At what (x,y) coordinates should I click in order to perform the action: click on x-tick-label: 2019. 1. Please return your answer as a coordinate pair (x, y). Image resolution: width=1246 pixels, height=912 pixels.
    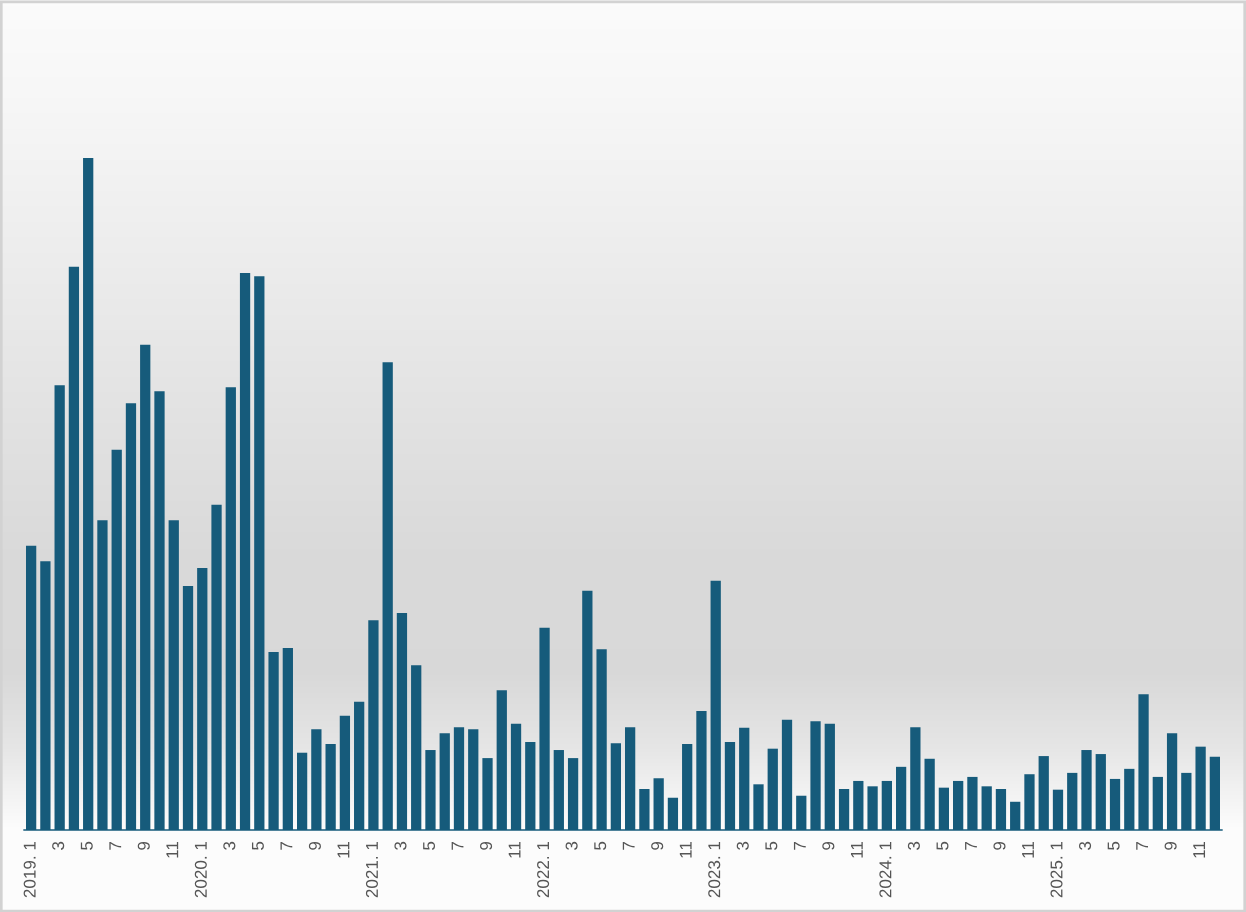
    Looking at the image, I should click on (29, 869).